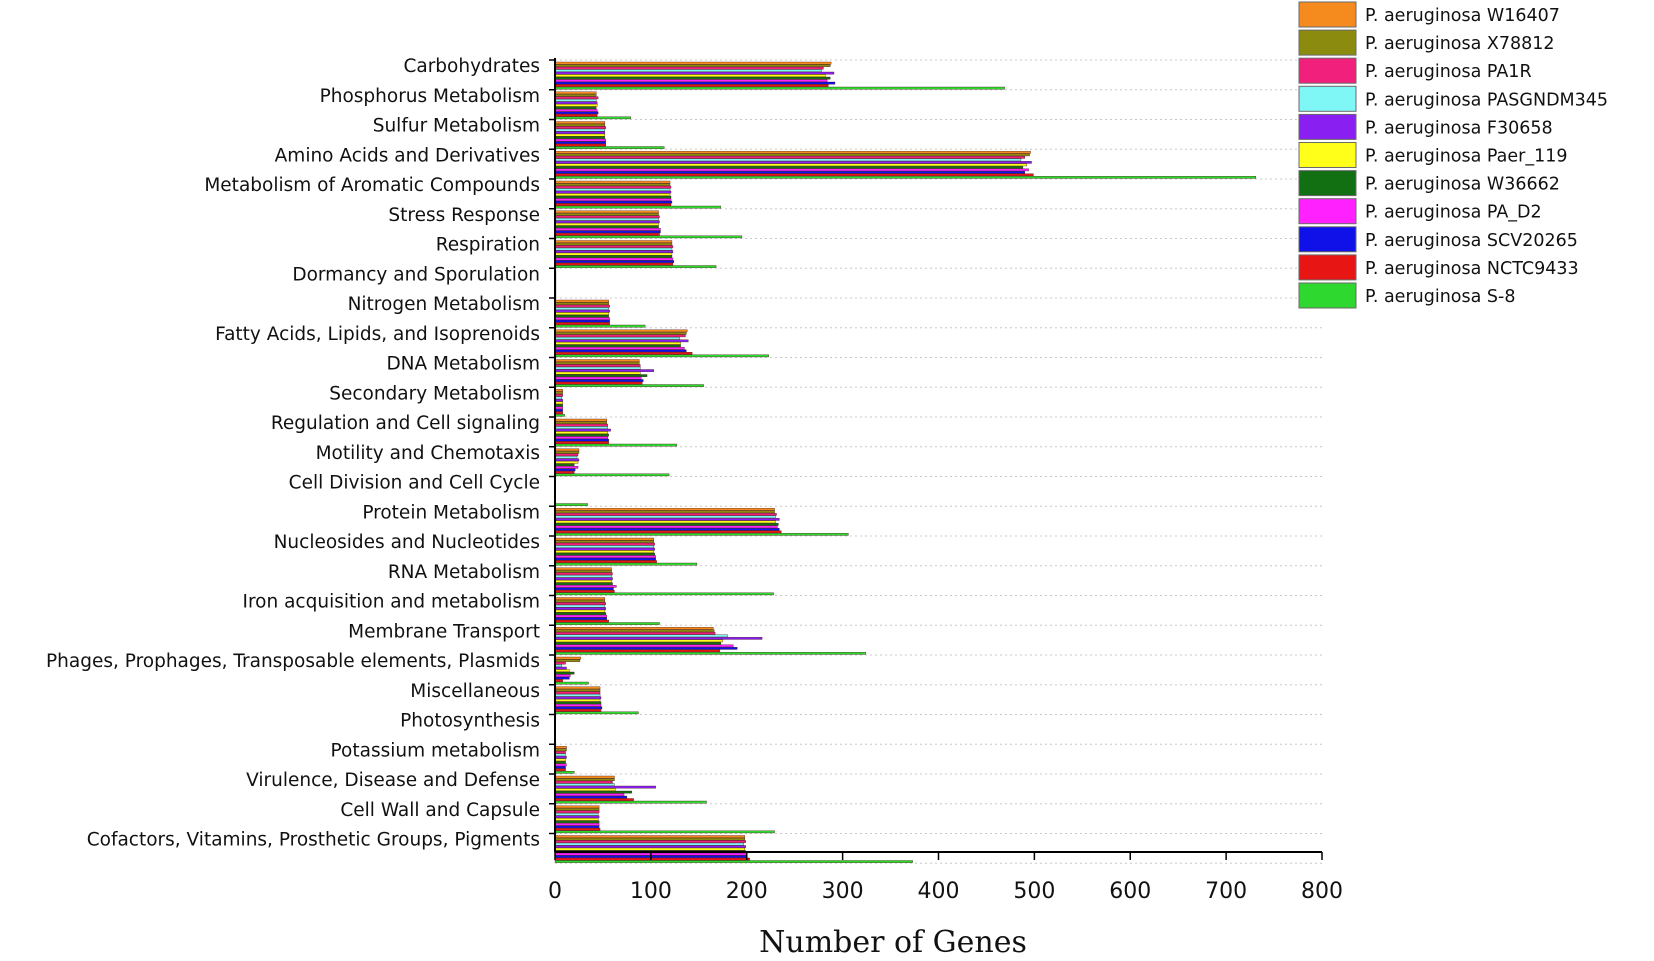 This screenshot has width=1654, height=961. I want to click on category-label-secondary-metabolism: Secondary Metabolism, so click(434, 393).